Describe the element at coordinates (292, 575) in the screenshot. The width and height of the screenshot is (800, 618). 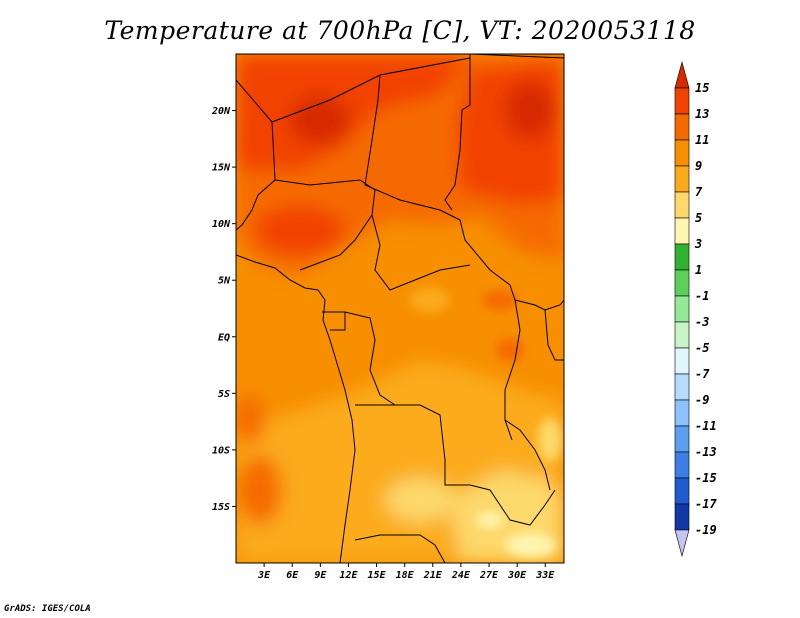
I see `lon-tick-label: 6E` at that location.